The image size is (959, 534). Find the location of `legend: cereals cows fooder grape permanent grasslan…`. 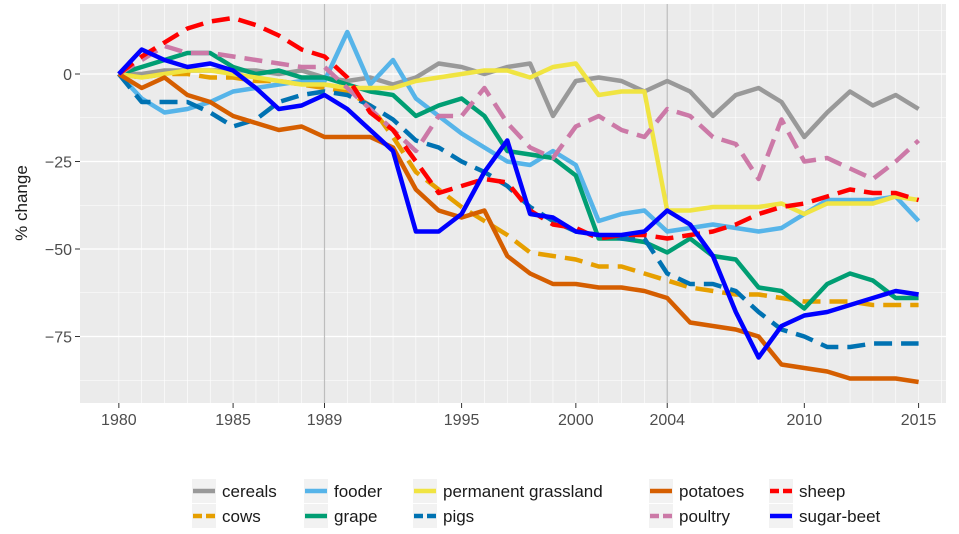

legend: cereals cows fooder grape permanent grasslan… is located at coordinates (536, 503).